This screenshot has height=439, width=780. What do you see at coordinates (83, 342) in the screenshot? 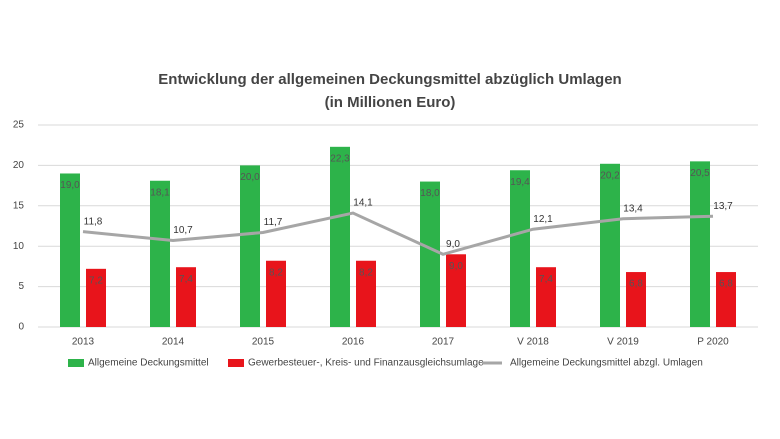
I see `x-tick-label: 2013` at bounding box center [83, 342].